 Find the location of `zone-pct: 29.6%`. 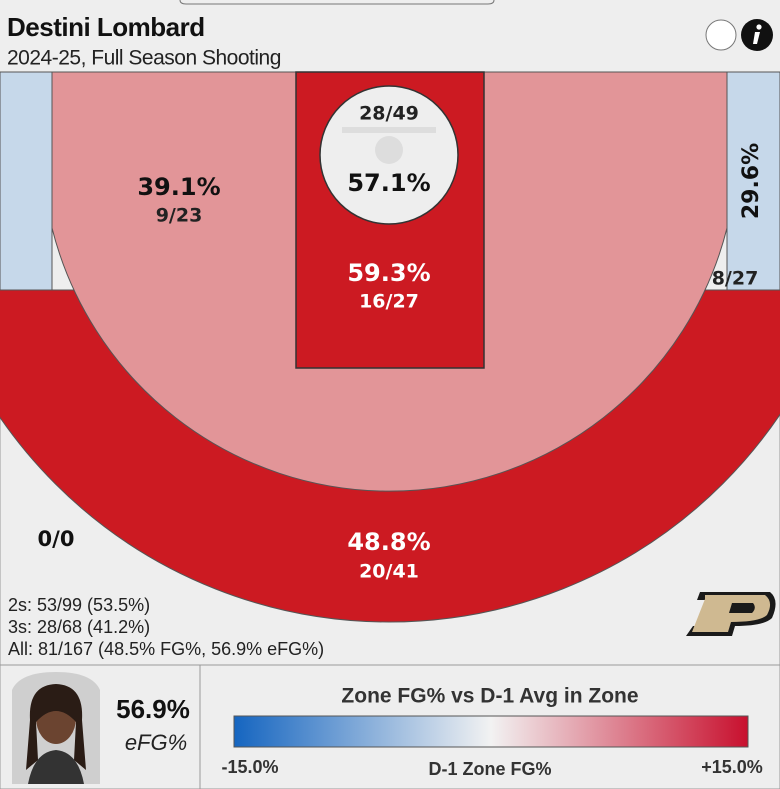

zone-pct: 29.6% is located at coordinates (751, 181).